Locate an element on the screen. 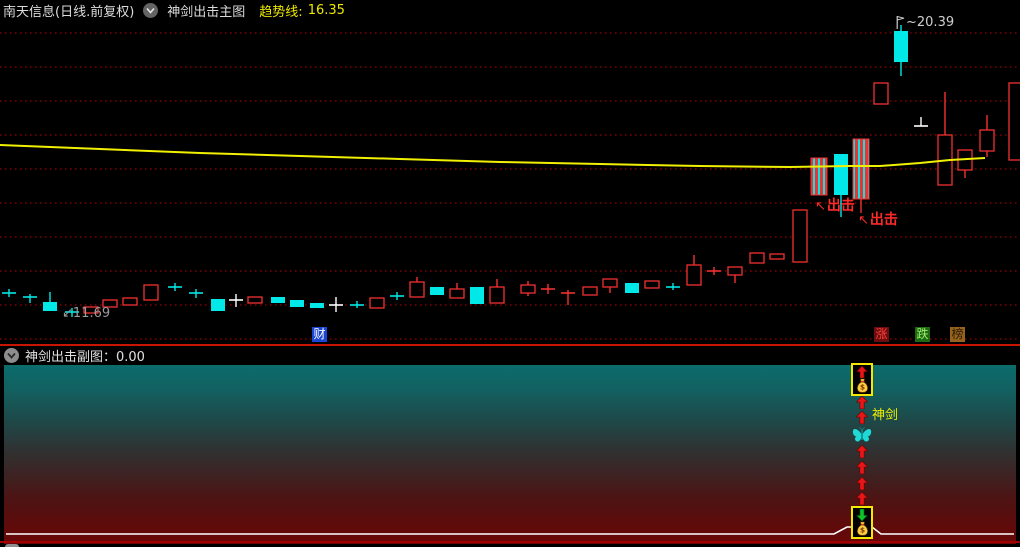 The height and width of the screenshot is (547, 1020). trendline-value: 16.35 is located at coordinates (326, 10).